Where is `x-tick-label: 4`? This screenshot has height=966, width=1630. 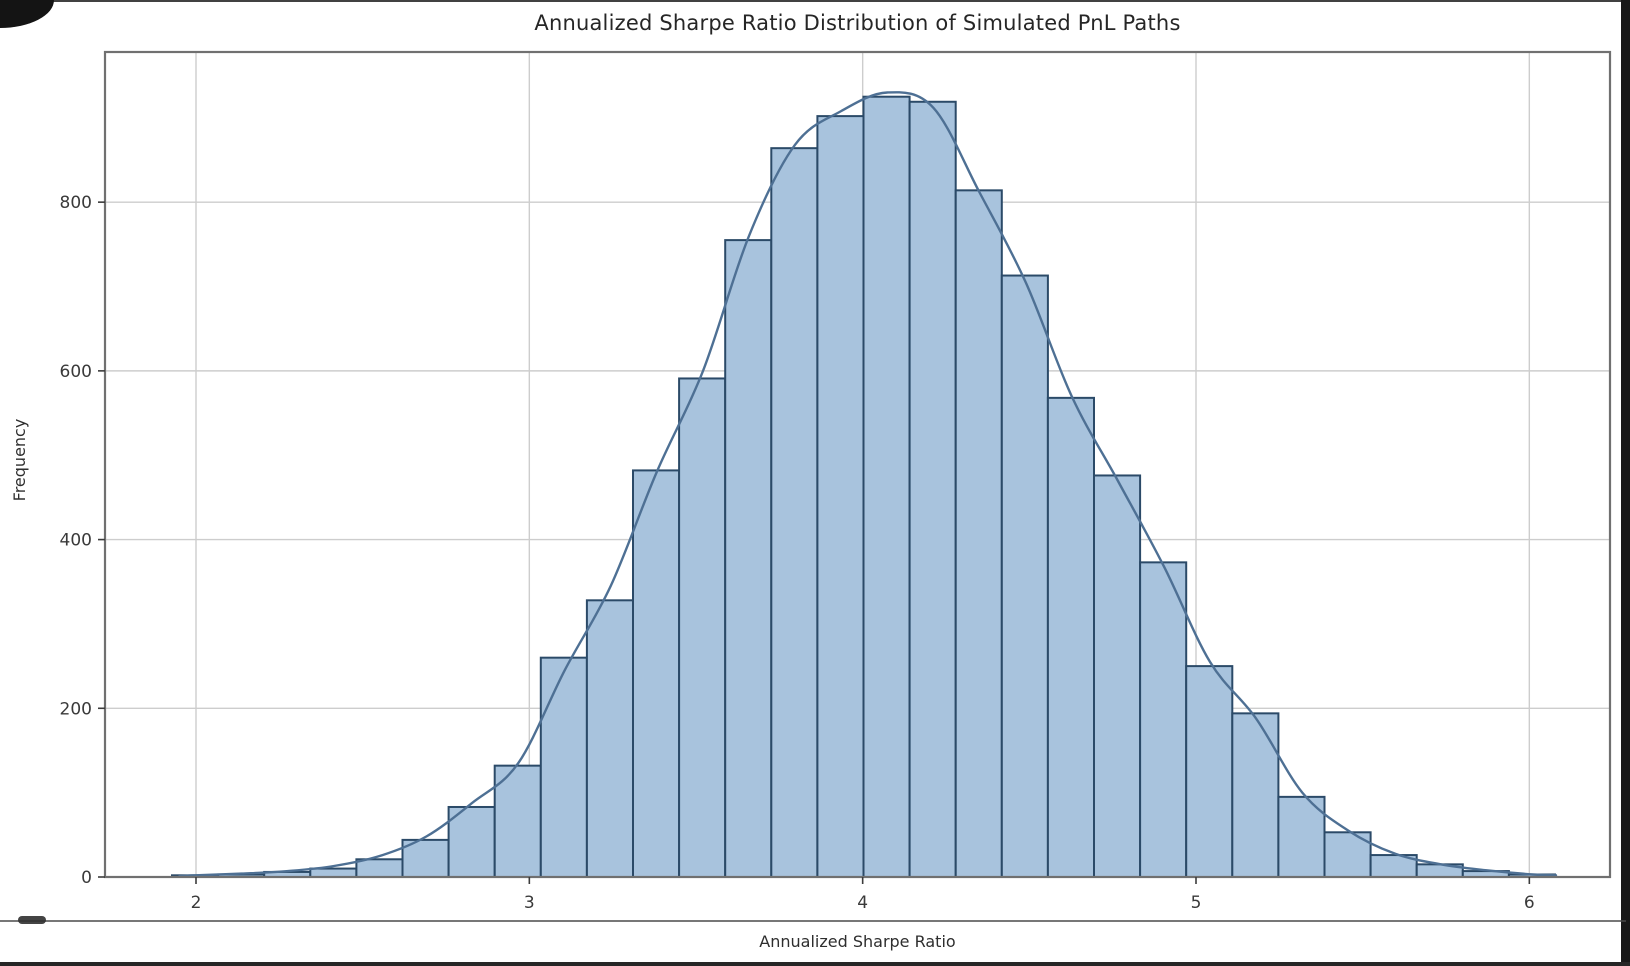
x-tick-label: 4 is located at coordinates (862, 903).